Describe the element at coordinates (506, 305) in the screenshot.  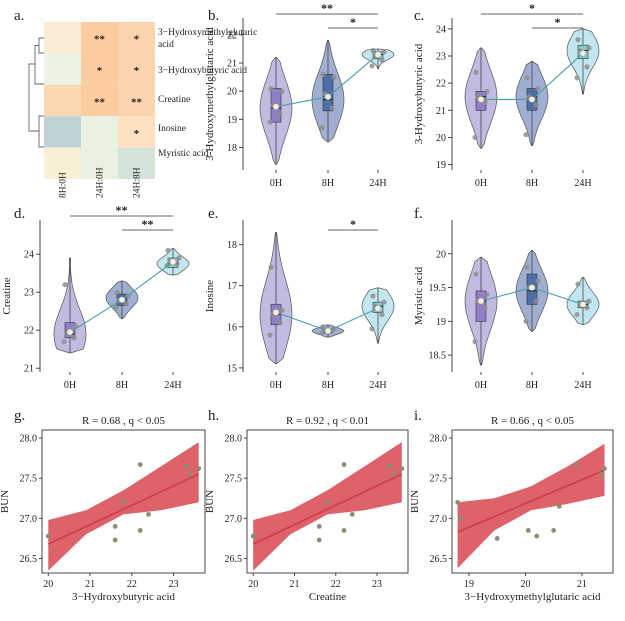
I see `violin-panel-f: 18.5 19 19.5 20 Myristic acid 0H 8H 24H` at that location.